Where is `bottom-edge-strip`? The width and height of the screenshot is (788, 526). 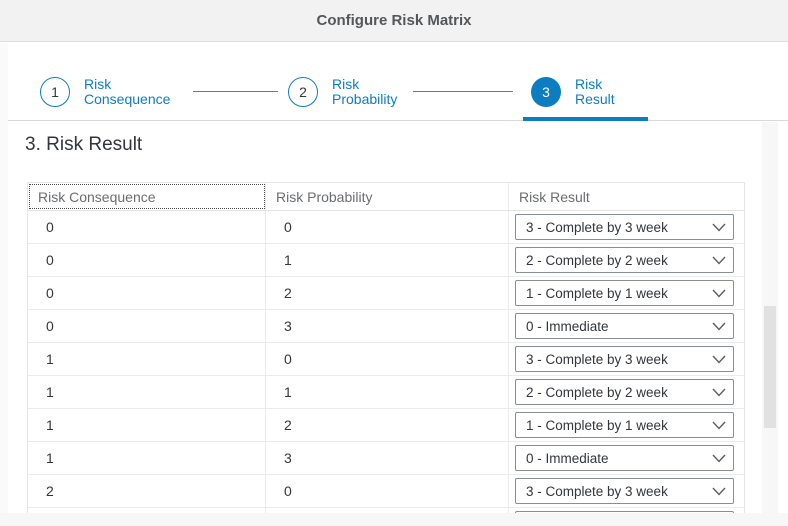 bottom-edge-strip is located at coordinates (394, 519).